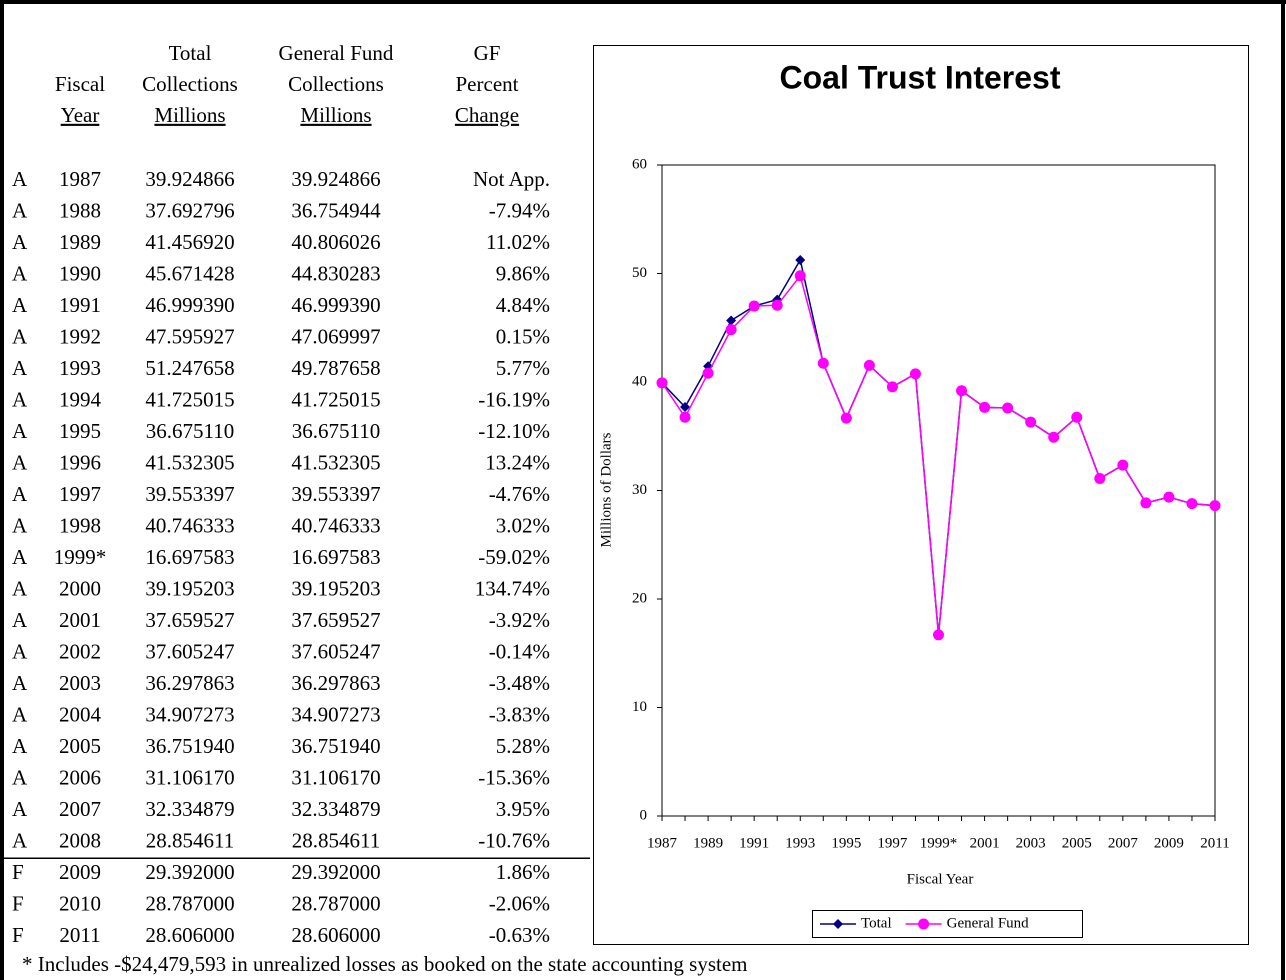  What do you see at coordinates (639, 598) in the screenshot?
I see `y-tick-label: 20` at bounding box center [639, 598].